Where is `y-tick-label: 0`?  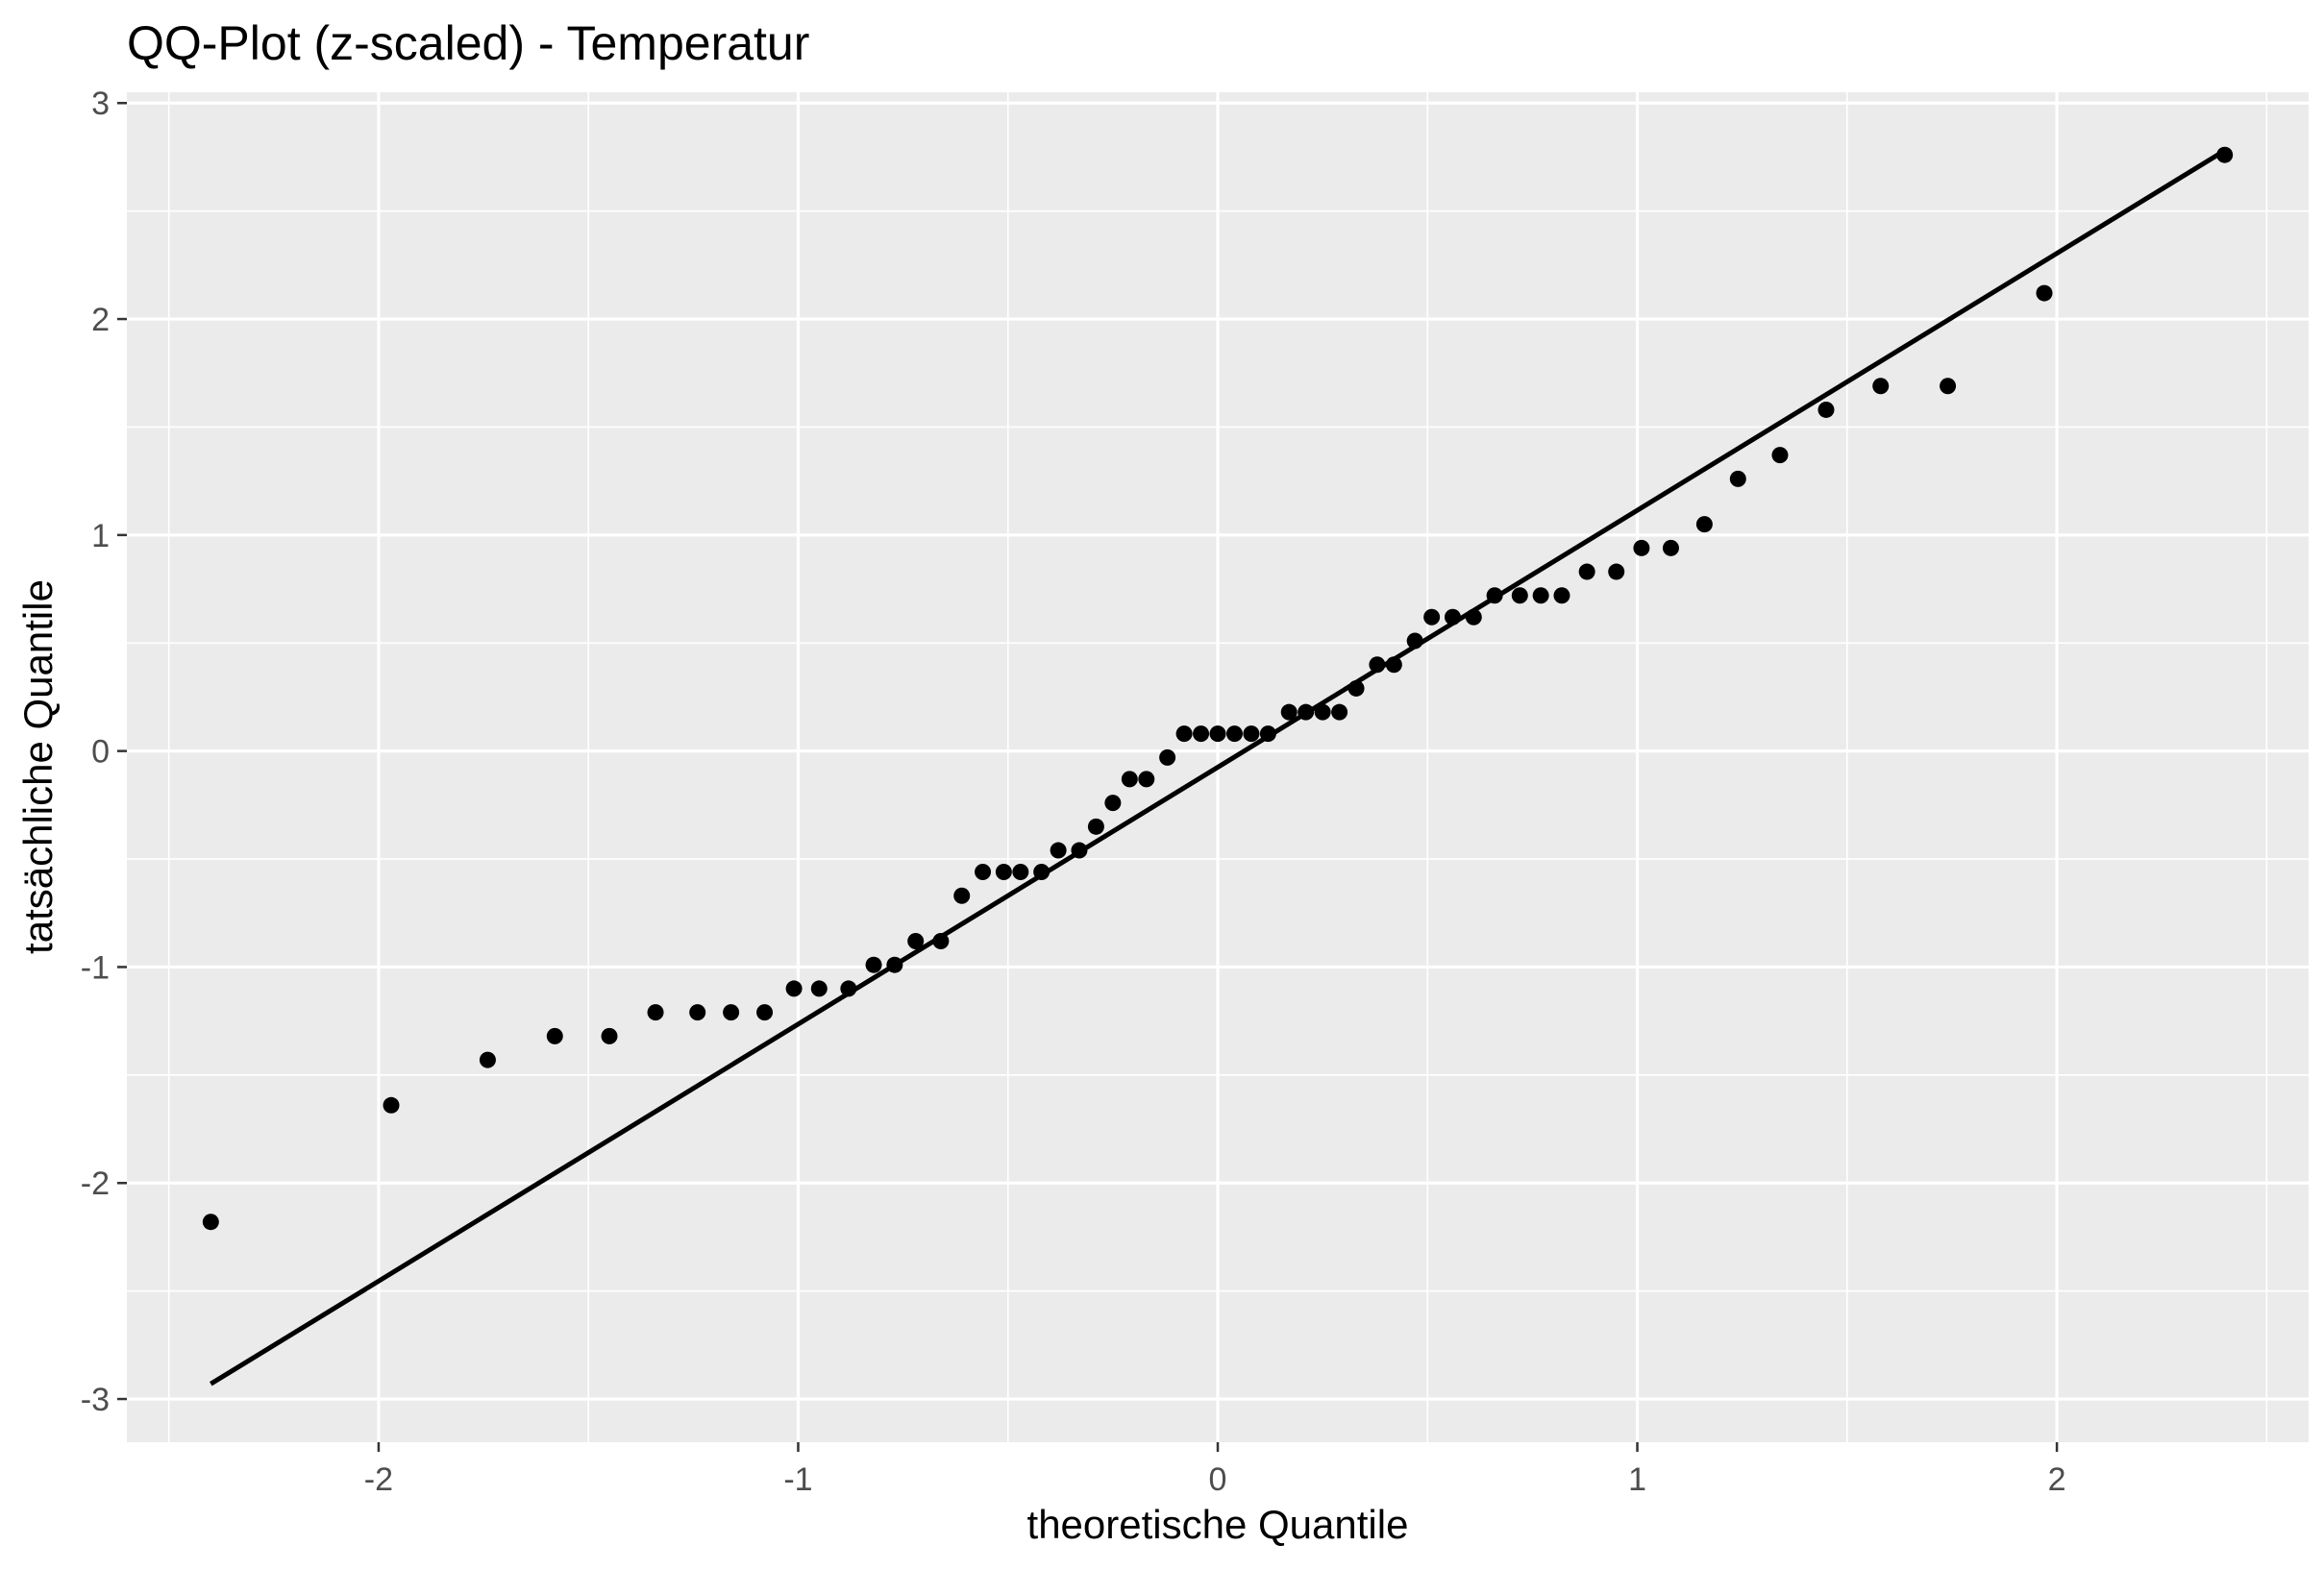 y-tick-label: 0 is located at coordinates (100, 752).